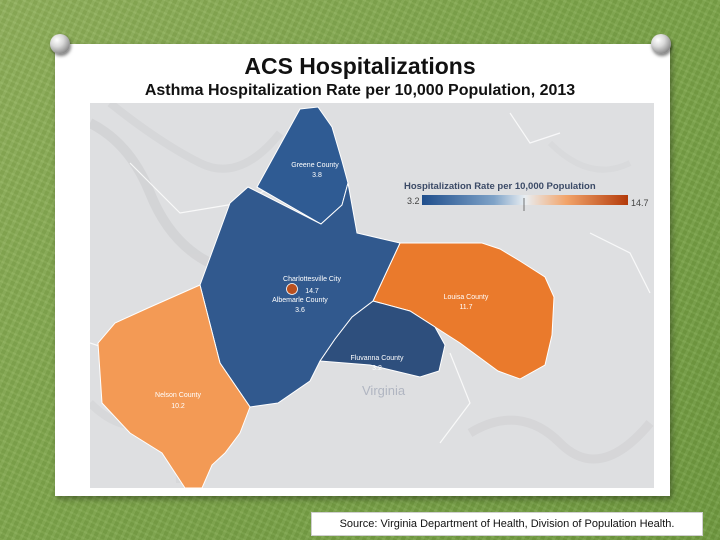  I want to click on county-value-albemarle: 3.6, so click(300, 310).